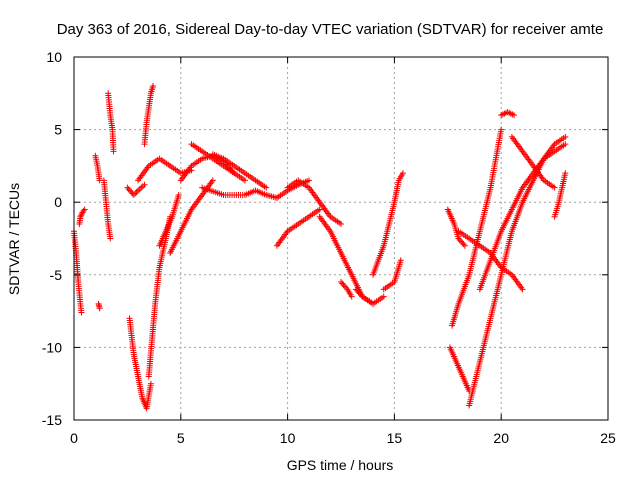 The width and height of the screenshot is (640, 480). What do you see at coordinates (54, 57) in the screenshot?
I see `y-tick-label: 10` at bounding box center [54, 57].